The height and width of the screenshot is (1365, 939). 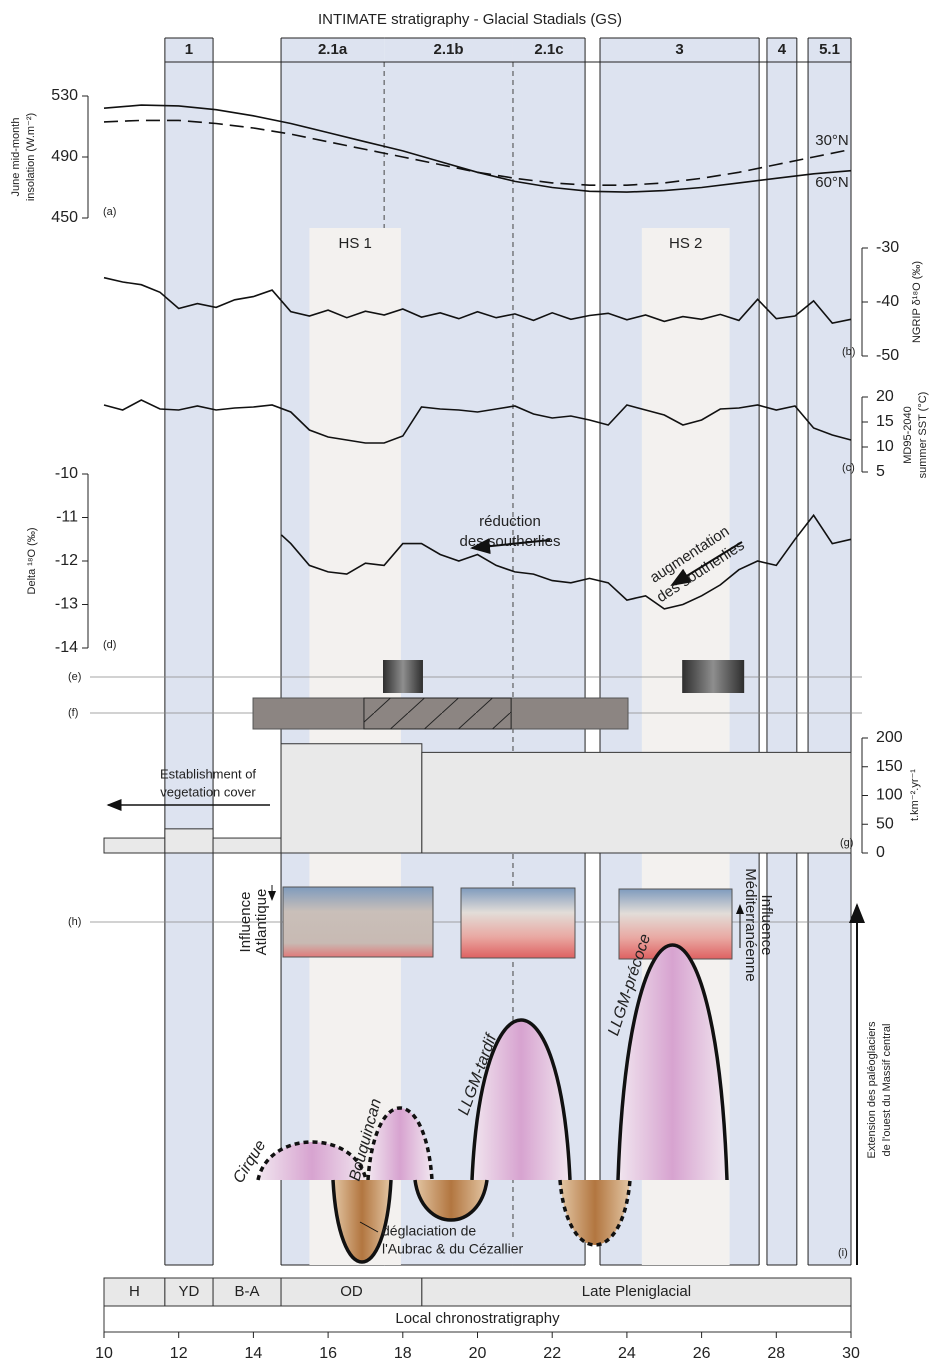 I want to click on y-axis-title: summer SST (°C), so click(x=923, y=435).